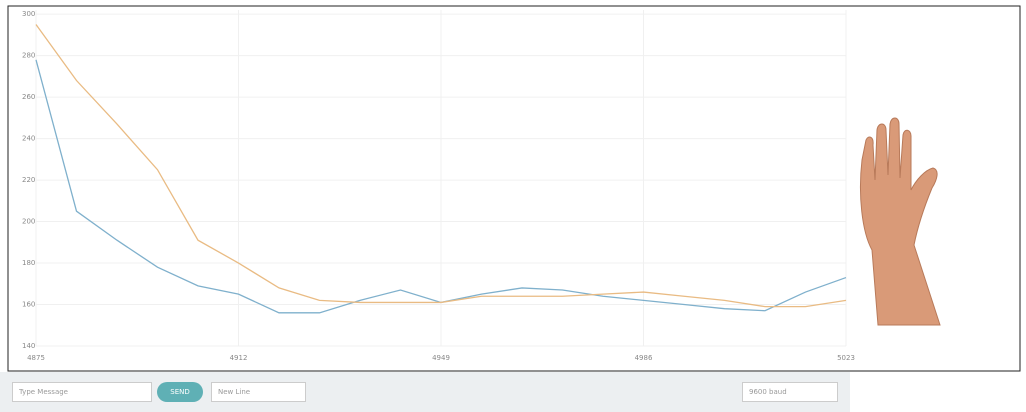  I want to click on send-button: SEND, so click(180, 392).